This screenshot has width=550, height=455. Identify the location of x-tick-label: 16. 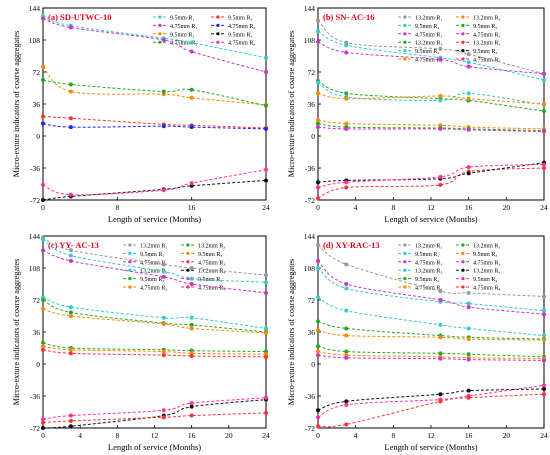
(469, 207).